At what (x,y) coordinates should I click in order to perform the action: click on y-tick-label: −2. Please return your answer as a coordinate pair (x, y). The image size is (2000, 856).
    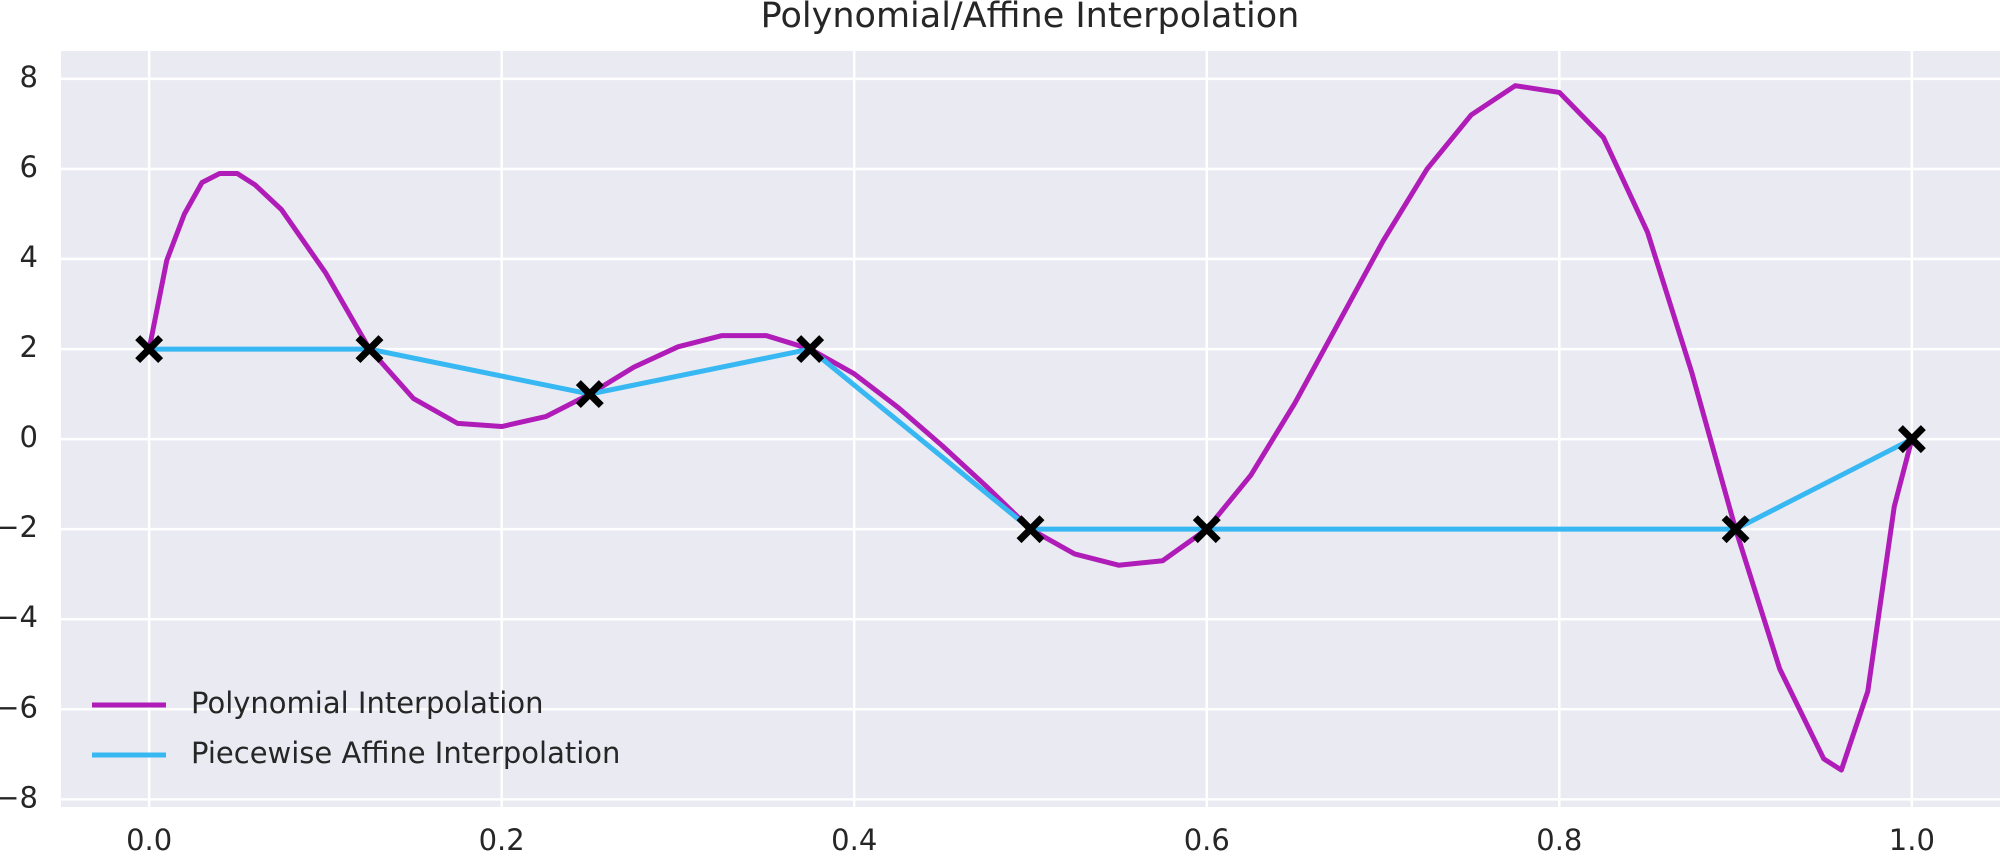
    Looking at the image, I should click on (19, 527).